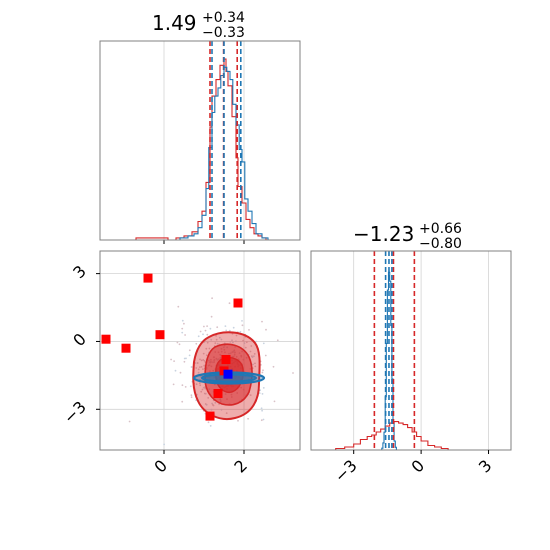 The height and width of the screenshot is (550, 550). What do you see at coordinates (383, 234) in the screenshot?
I see `title-param2-value: −1.23` at bounding box center [383, 234].